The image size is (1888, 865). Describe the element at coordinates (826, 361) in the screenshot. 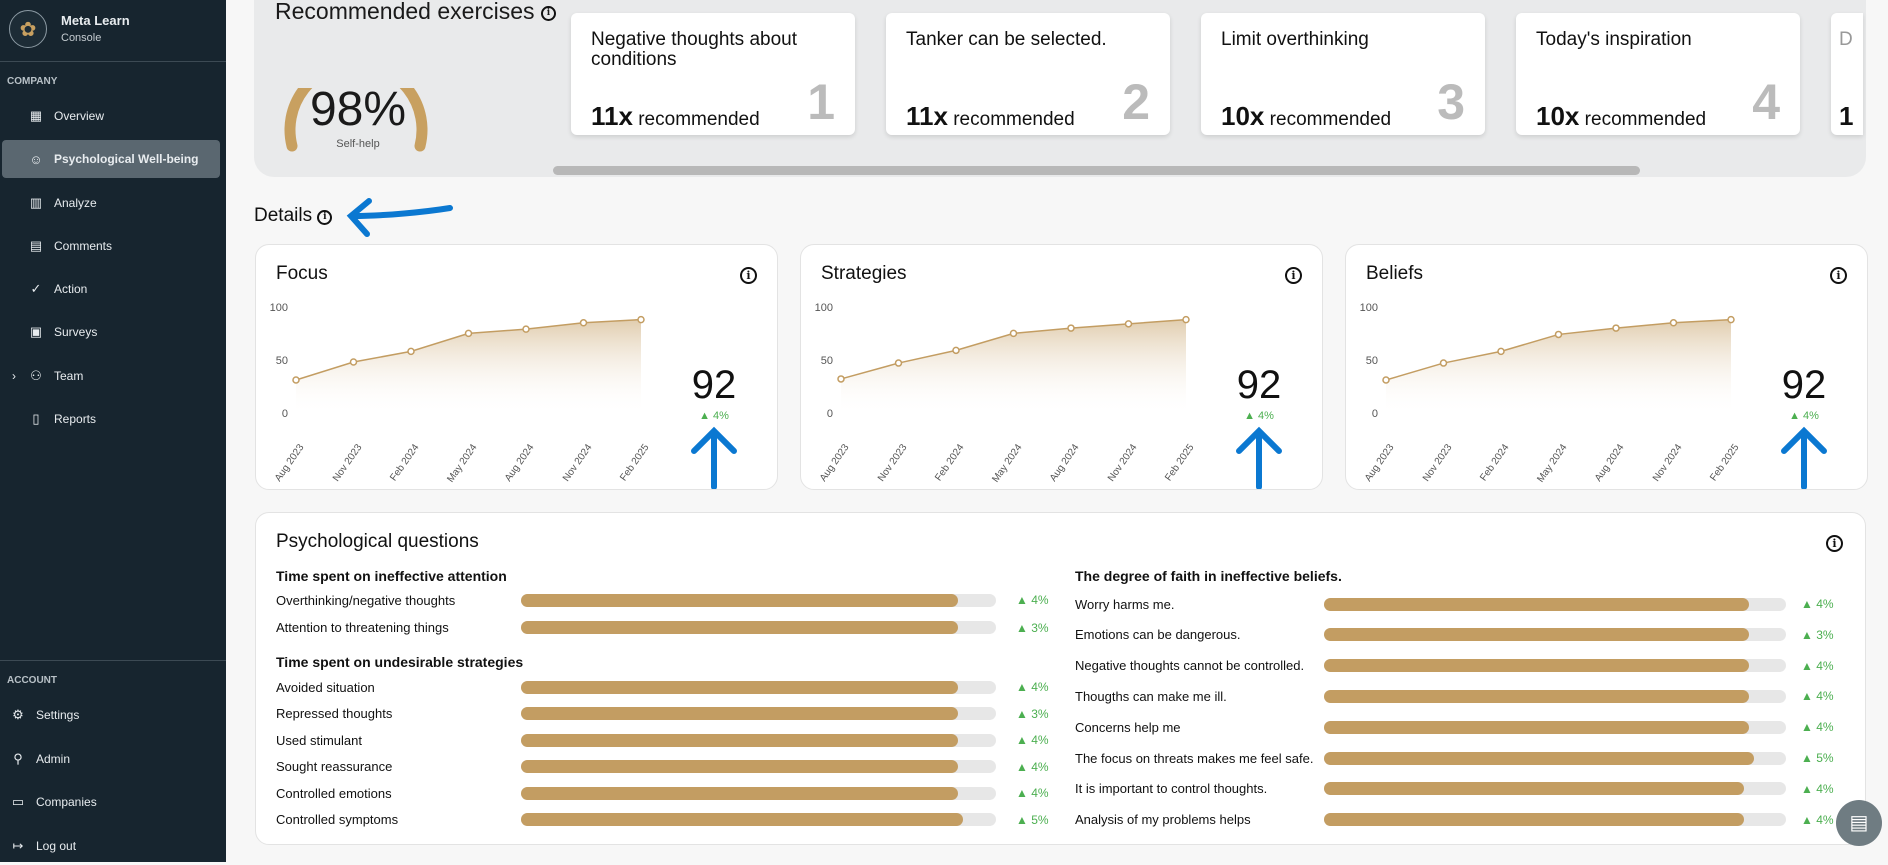

I see `y-tick-label: 50` at that location.